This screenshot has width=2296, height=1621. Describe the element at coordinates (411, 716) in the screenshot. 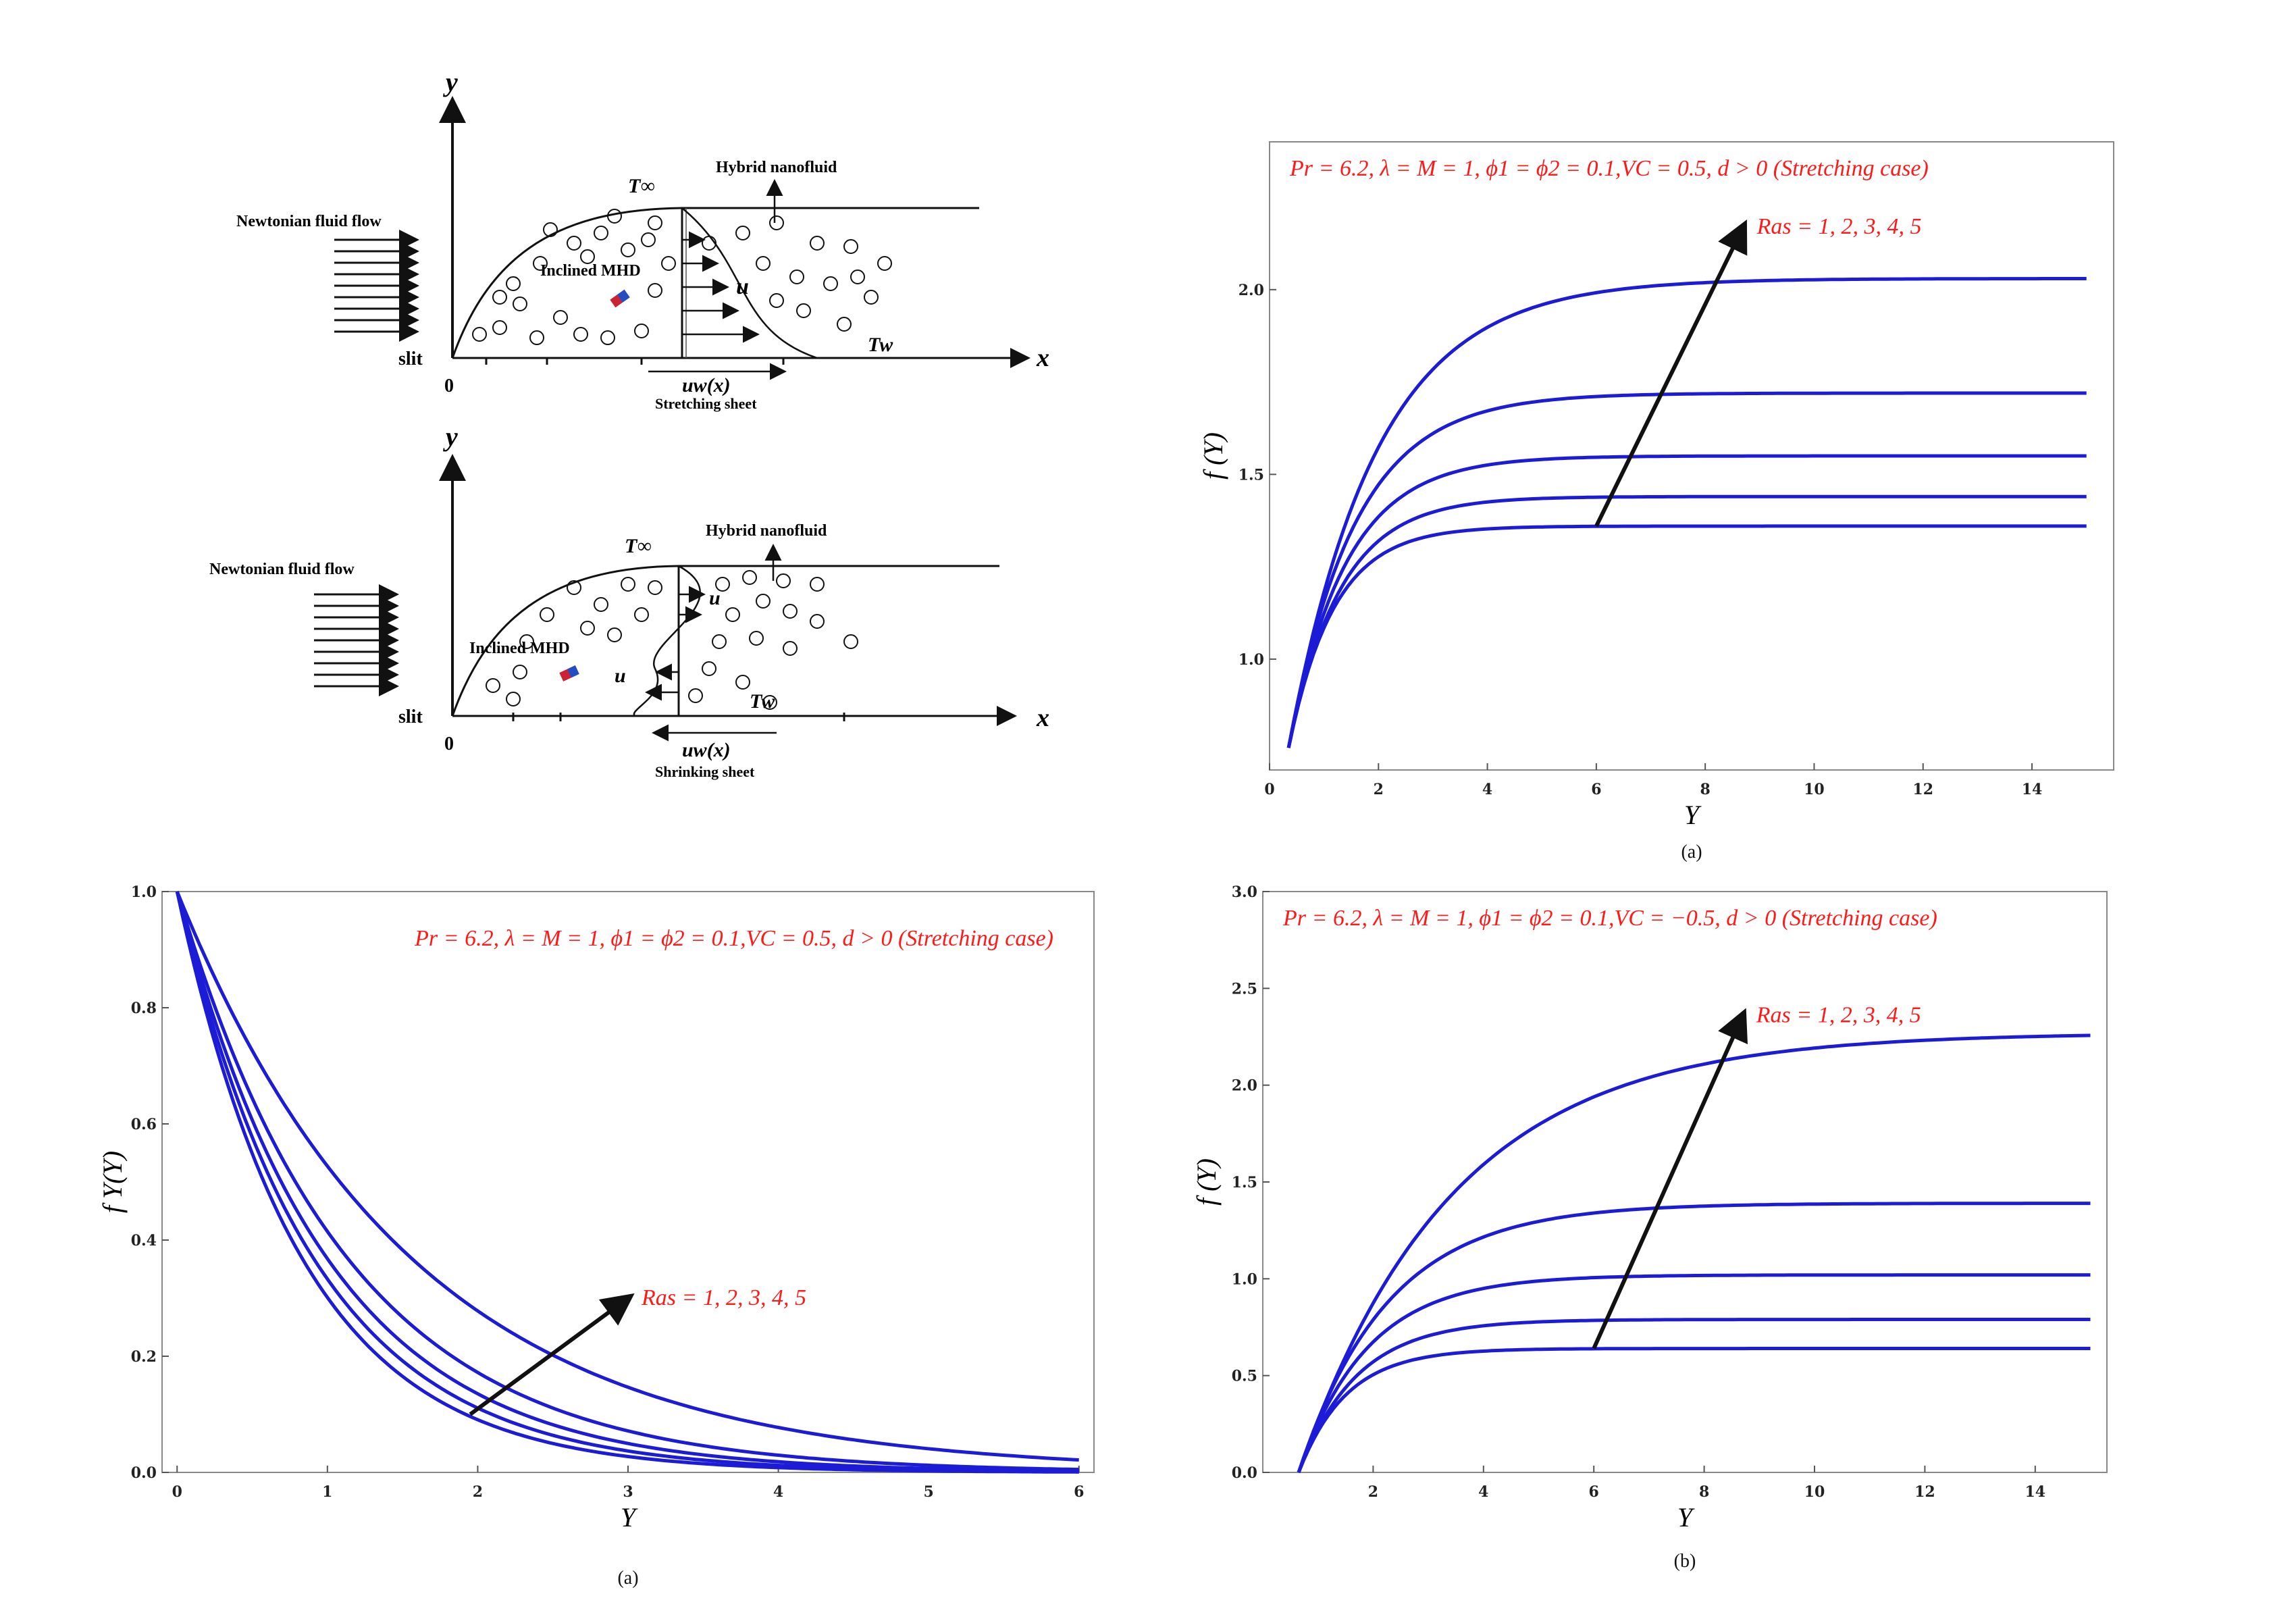

I see `slit-label-2: slit` at that location.